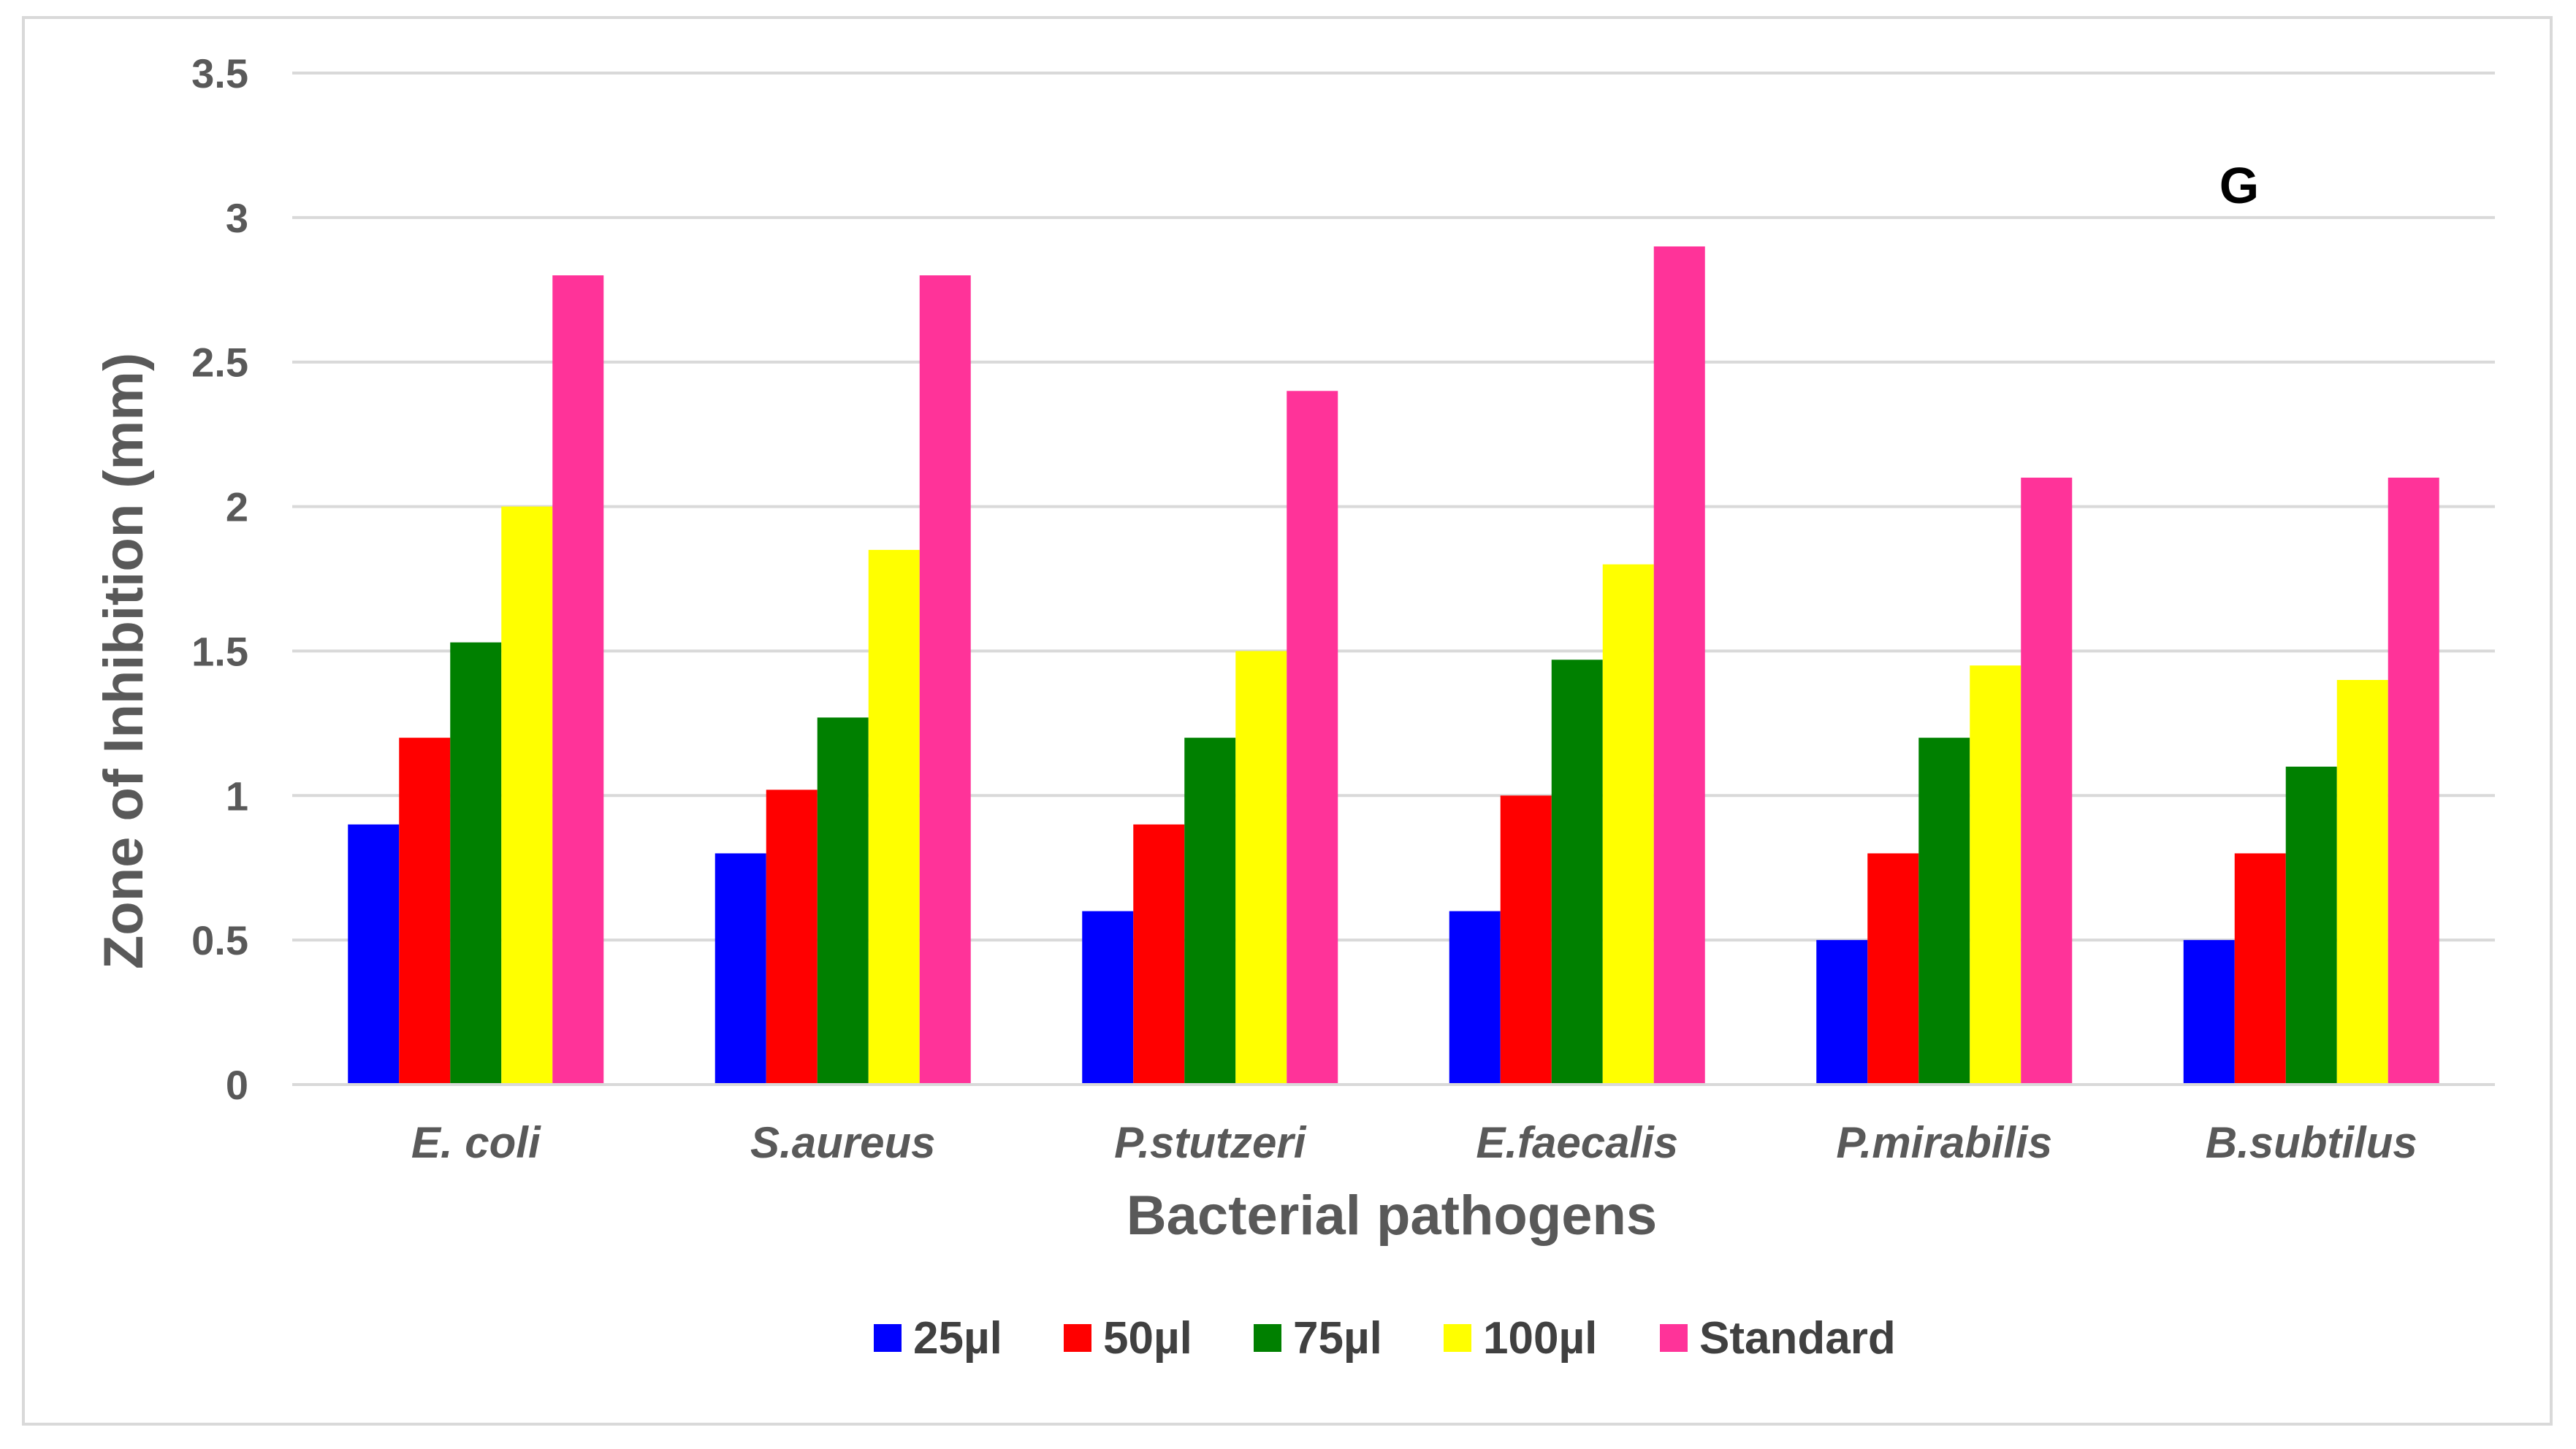  I want to click on y-tick-label: 1, so click(237, 796).